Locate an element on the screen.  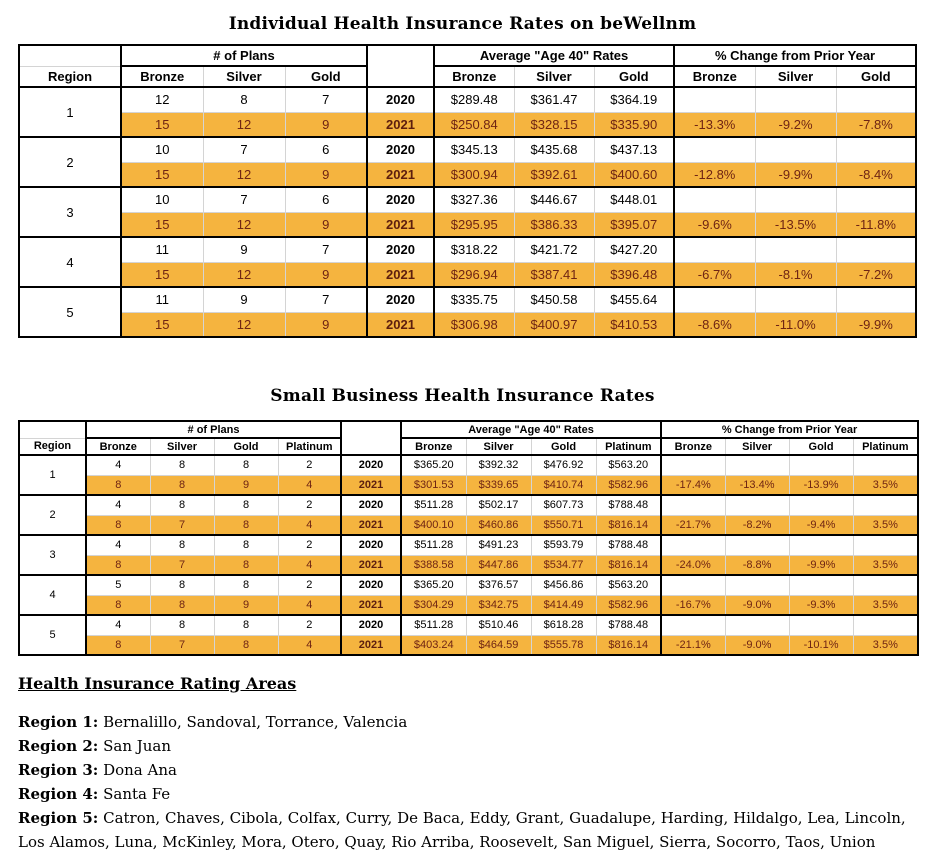
rating-areas-heading: Health Insurance Rating Areas is located at coordinates (157, 683).